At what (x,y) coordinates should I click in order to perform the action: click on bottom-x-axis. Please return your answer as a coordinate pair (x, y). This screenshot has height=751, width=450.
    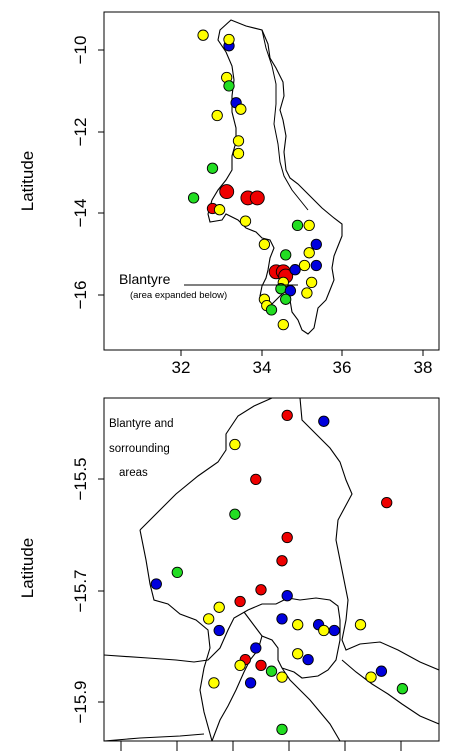
    Looking at the image, I should click on (261, 746).